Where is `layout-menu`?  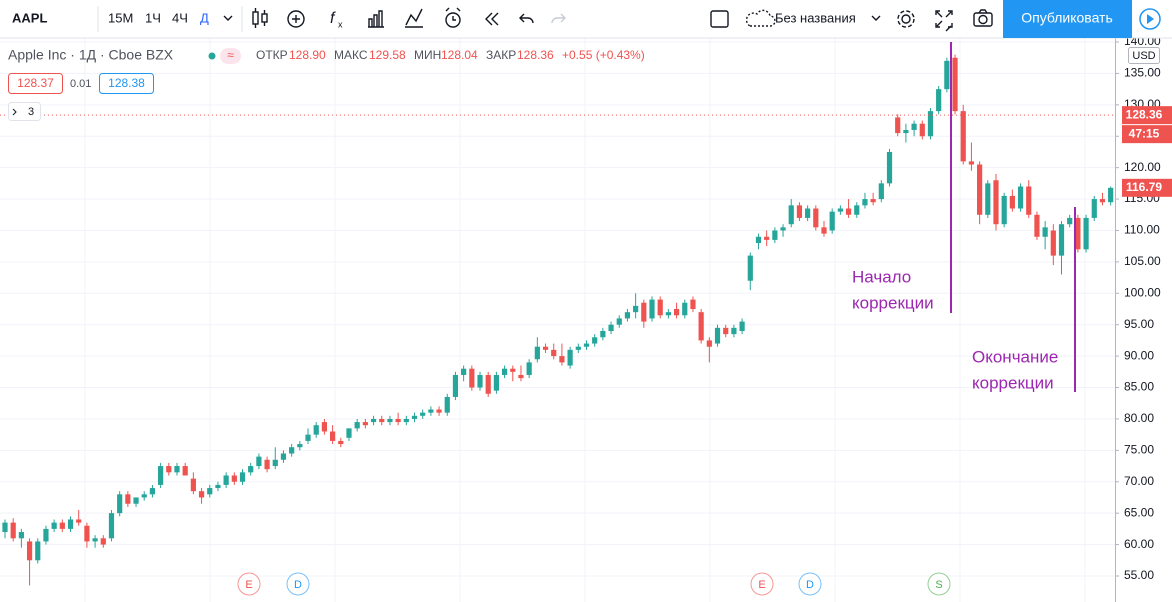
layout-menu is located at coordinates (876, 18).